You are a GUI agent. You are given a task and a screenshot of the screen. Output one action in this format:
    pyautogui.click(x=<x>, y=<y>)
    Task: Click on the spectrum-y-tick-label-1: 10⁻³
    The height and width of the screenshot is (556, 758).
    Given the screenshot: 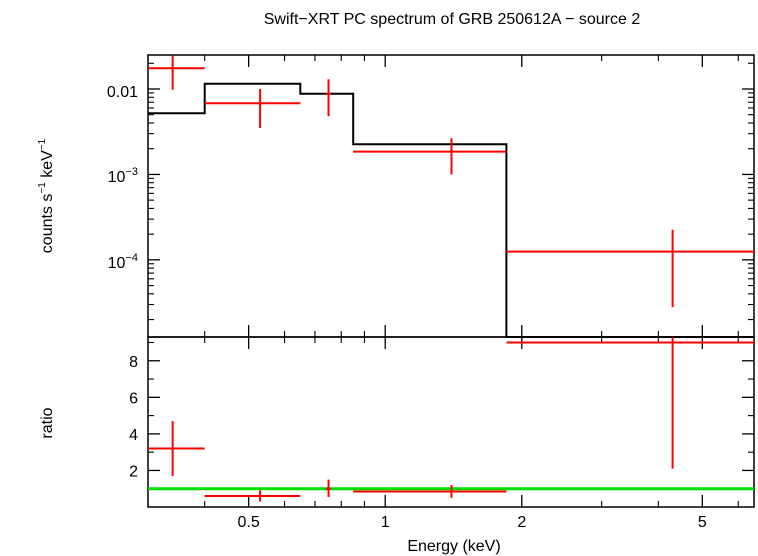 What is the action you would take?
    pyautogui.click(x=123, y=176)
    